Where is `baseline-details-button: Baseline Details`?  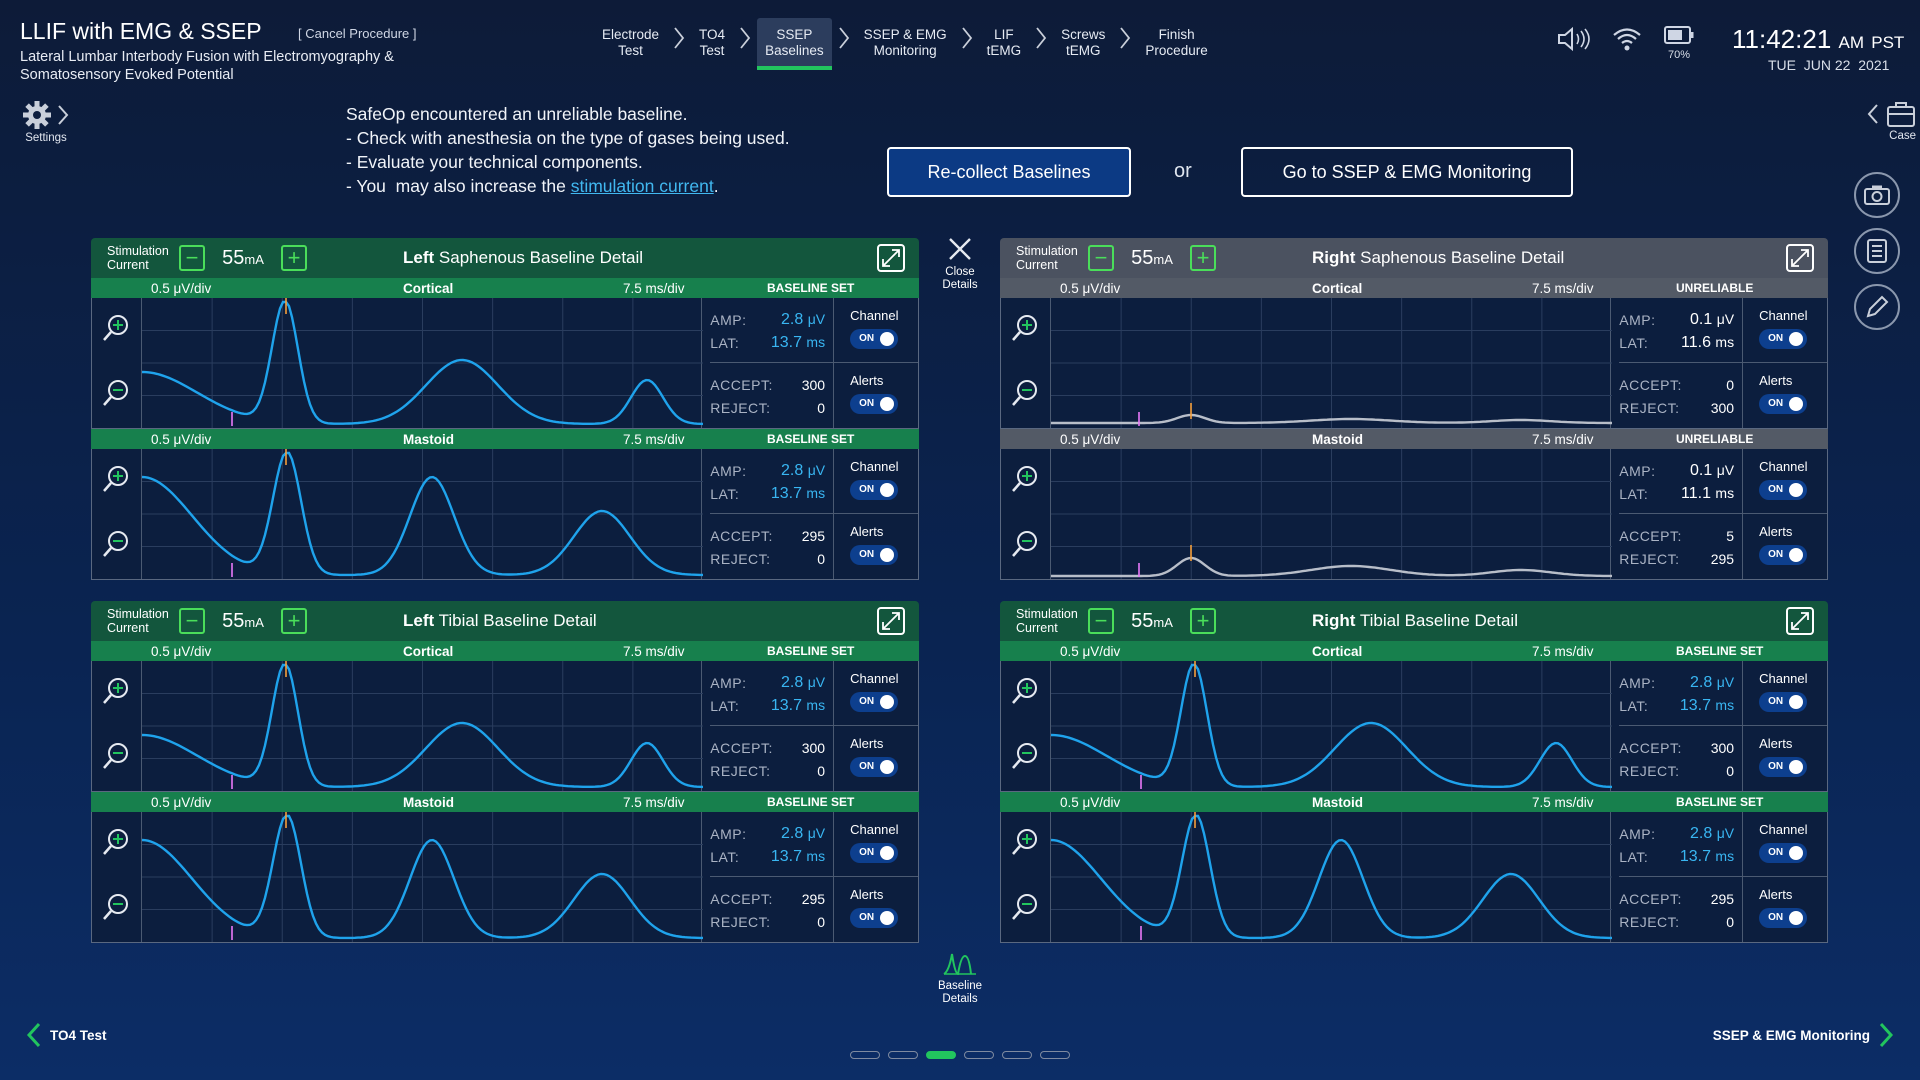
baseline-details-button: Baseline Details is located at coordinates (960, 977).